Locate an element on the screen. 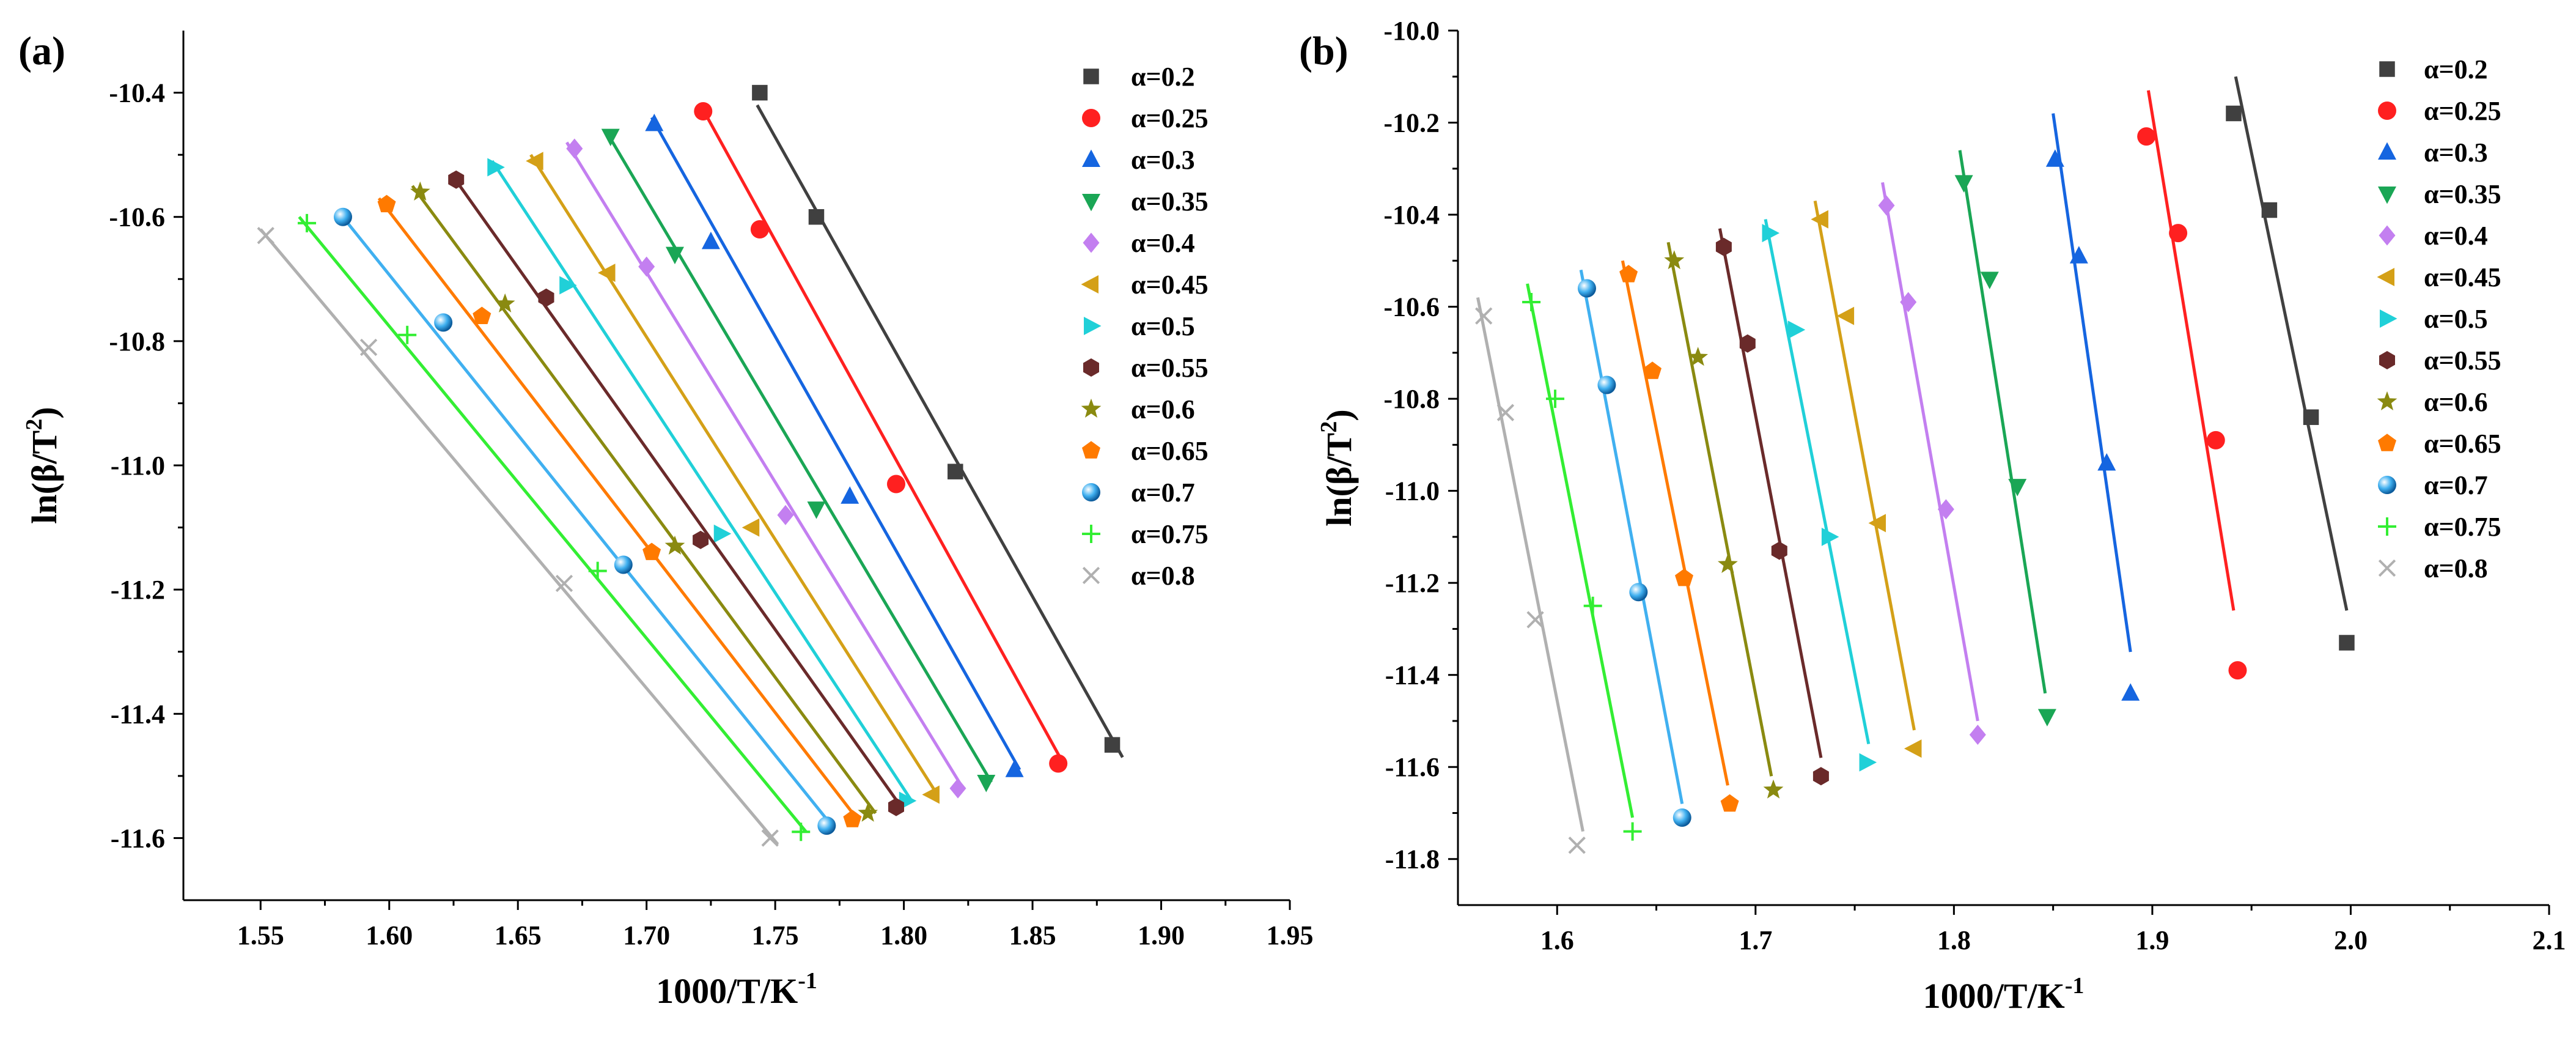 The image size is (2576, 1050). y-tick-label: -10.4 is located at coordinates (137, 93).